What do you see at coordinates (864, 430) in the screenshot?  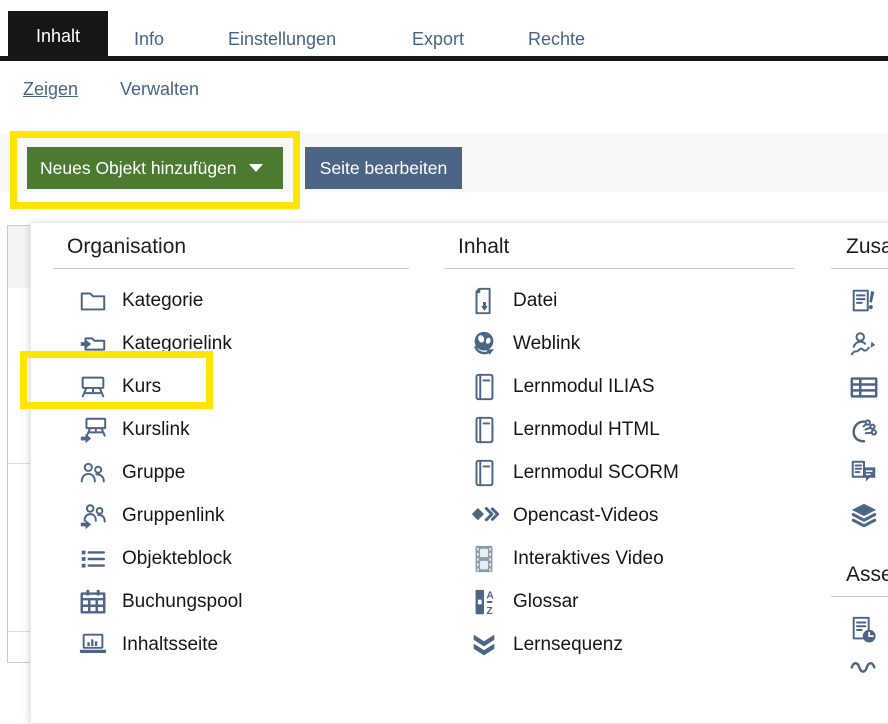 I see `hand-vote-icon` at bounding box center [864, 430].